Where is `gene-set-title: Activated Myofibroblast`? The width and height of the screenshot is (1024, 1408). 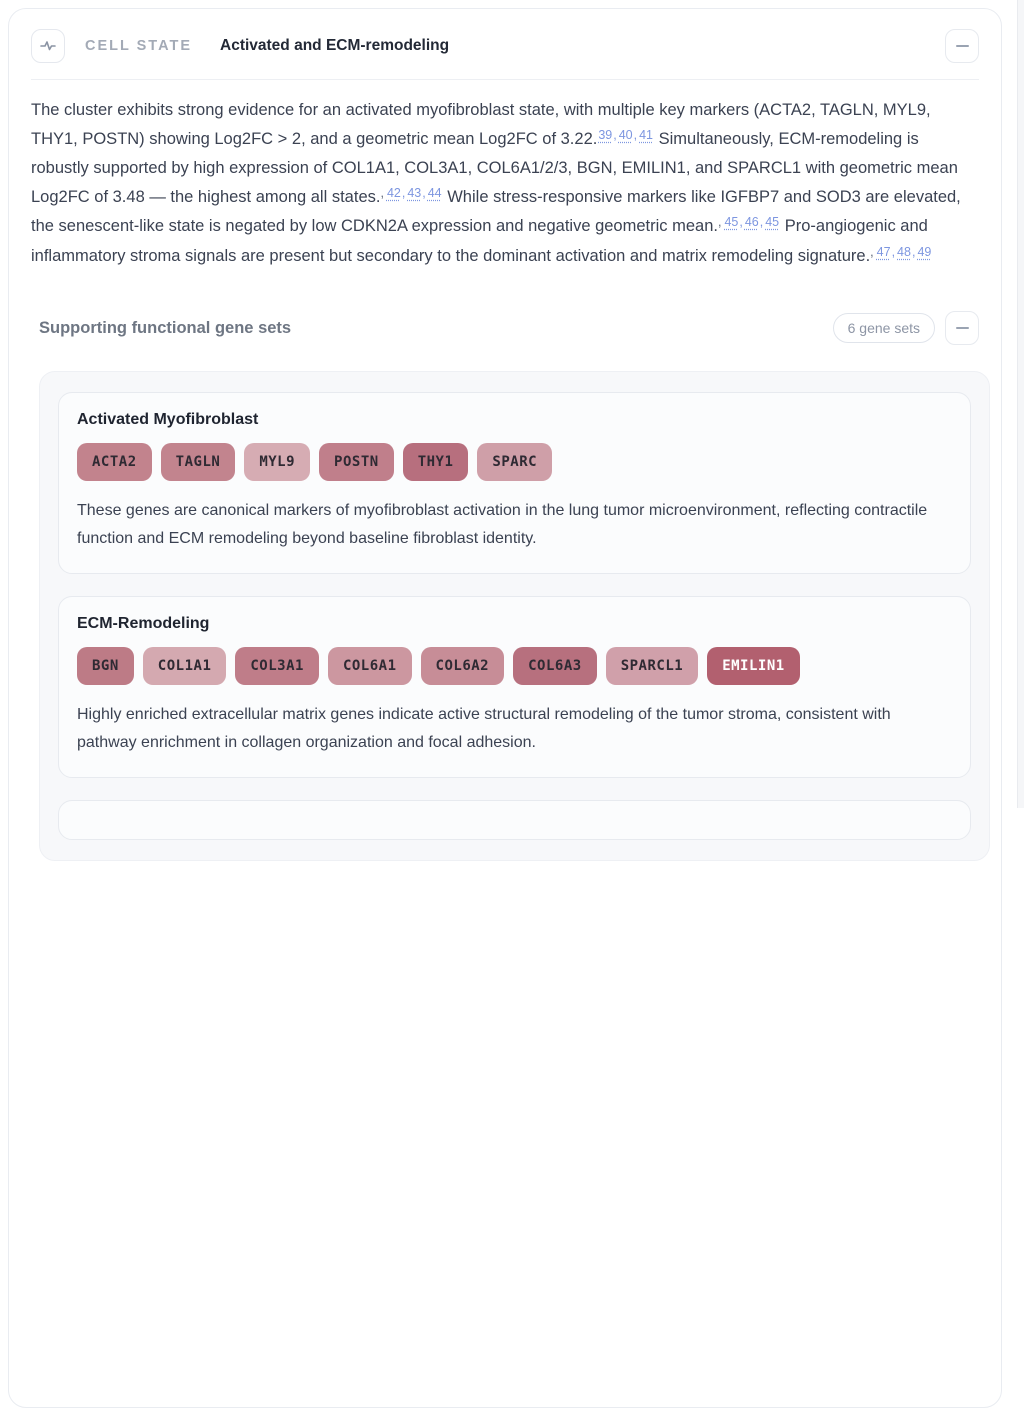 gene-set-title: Activated Myofibroblast is located at coordinates (168, 419).